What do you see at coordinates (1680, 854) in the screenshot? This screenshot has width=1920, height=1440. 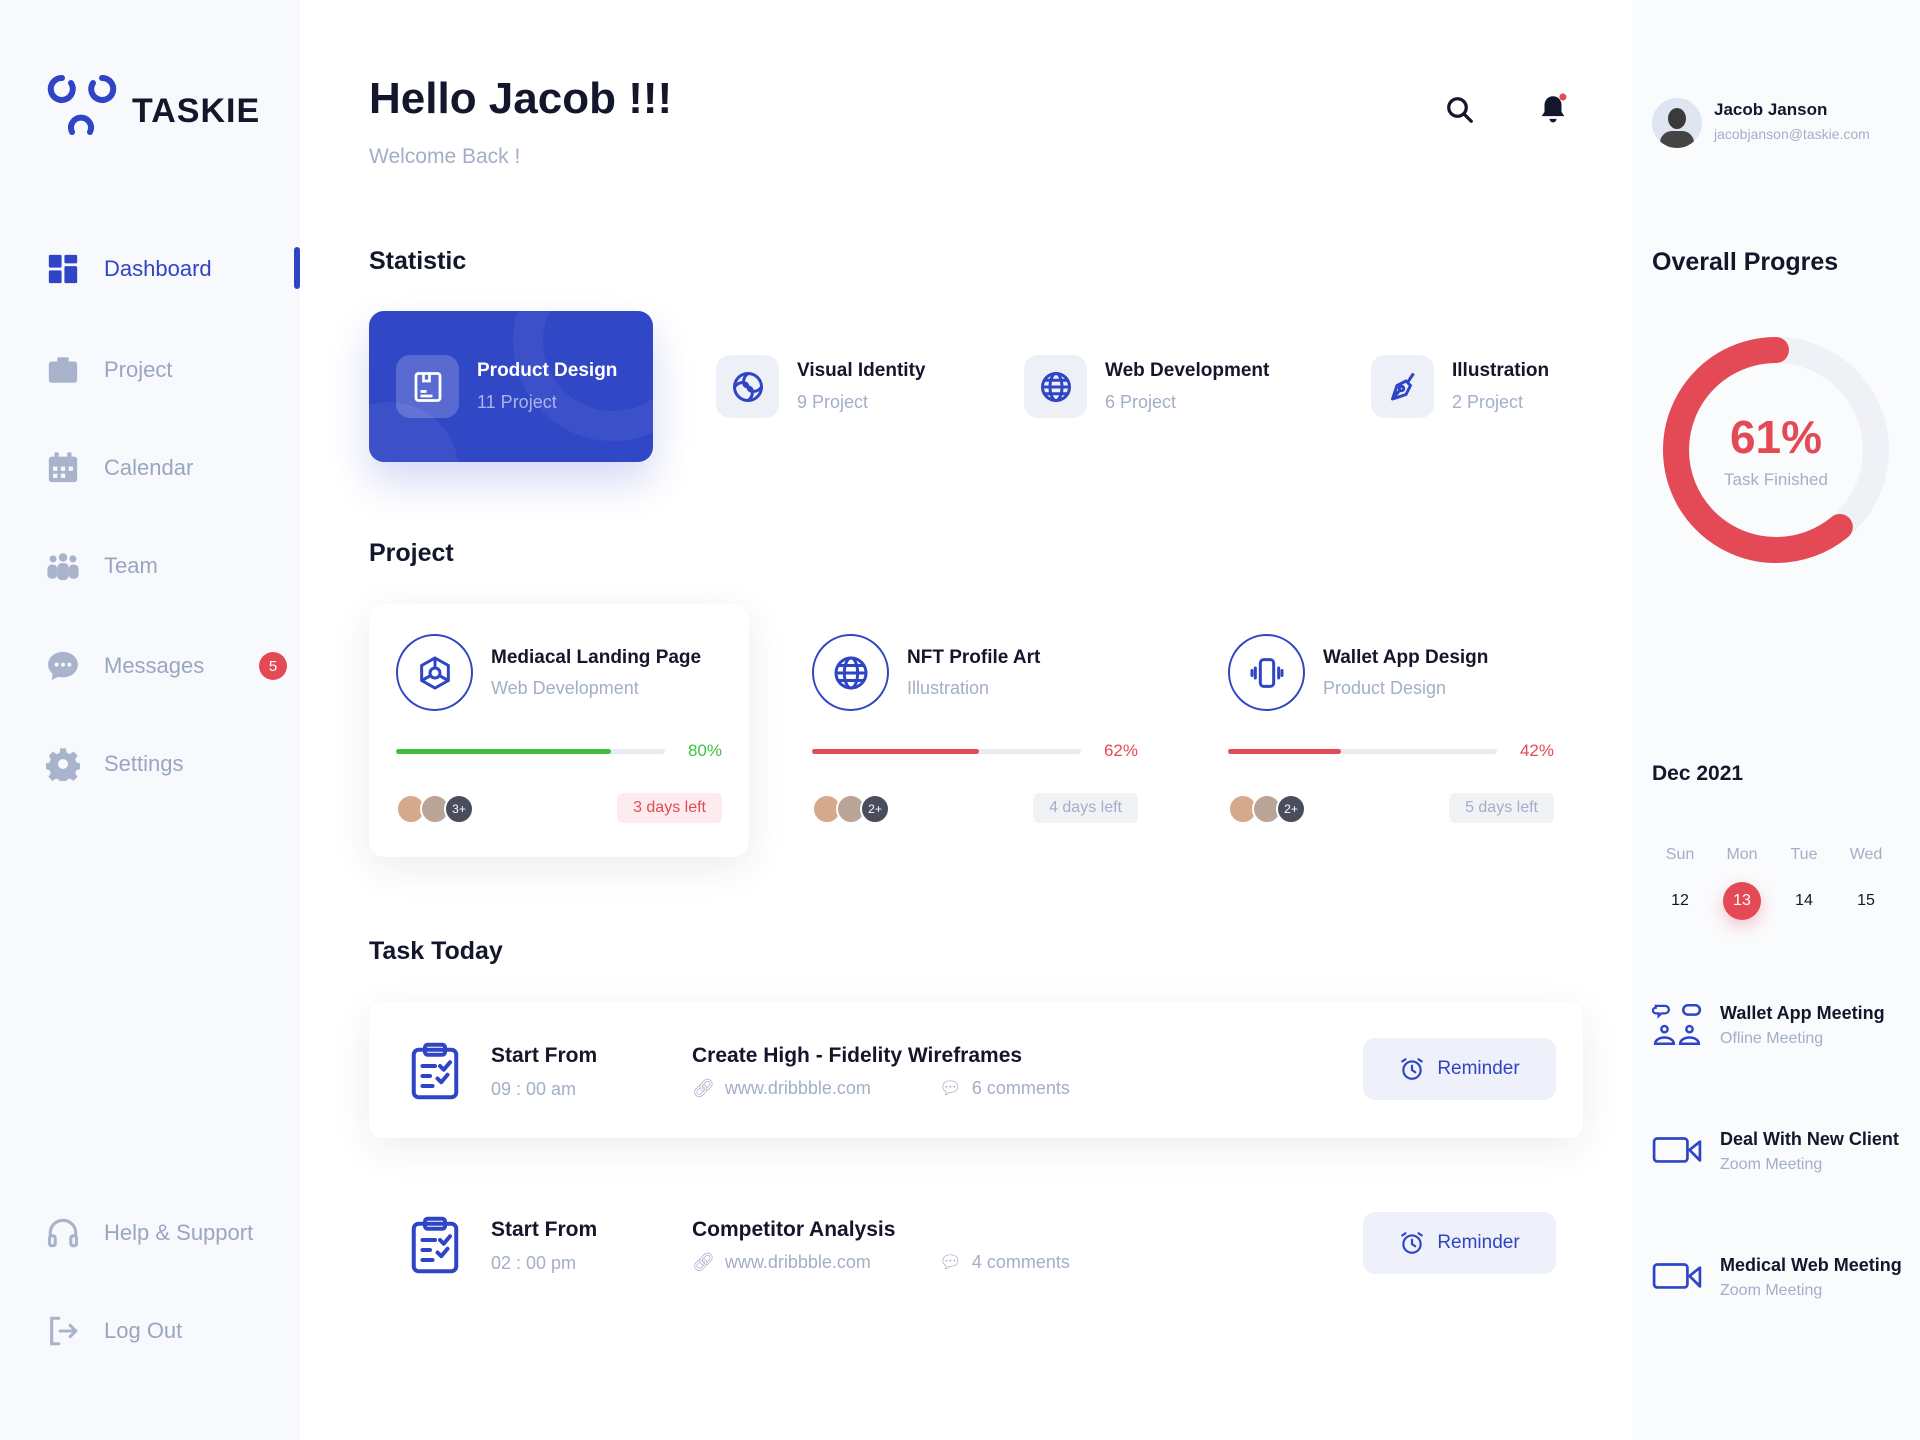 I see `weekday-label: Sun` at bounding box center [1680, 854].